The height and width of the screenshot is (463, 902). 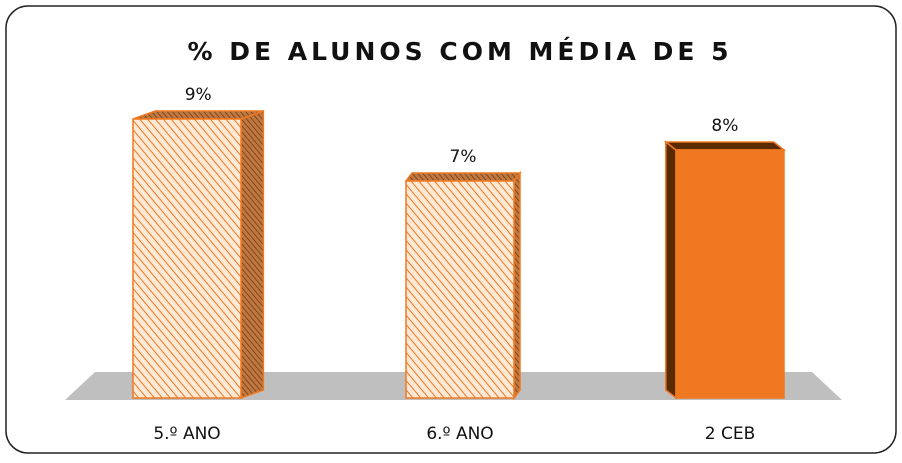 I want to click on chart-title: % DE ALUNOS COM MÉDIA DE 5, so click(x=459, y=51).